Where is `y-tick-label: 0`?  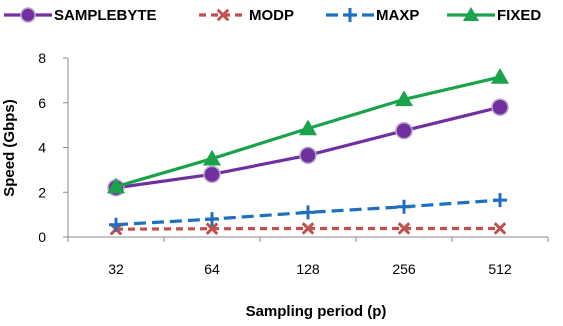 y-tick-label: 0 is located at coordinates (42, 237).